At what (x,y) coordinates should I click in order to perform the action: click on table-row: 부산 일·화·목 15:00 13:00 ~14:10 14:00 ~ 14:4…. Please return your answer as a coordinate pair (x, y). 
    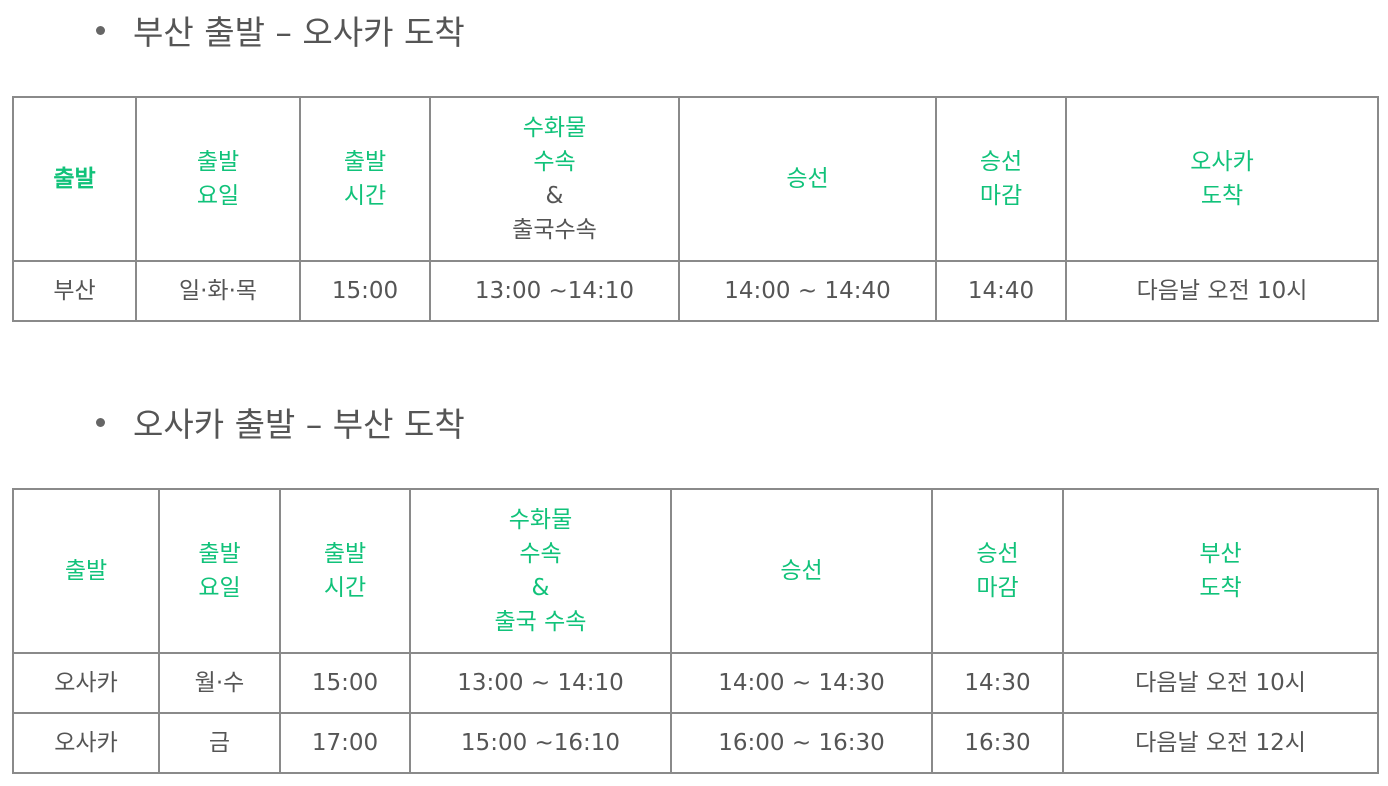
    Looking at the image, I should click on (695, 291).